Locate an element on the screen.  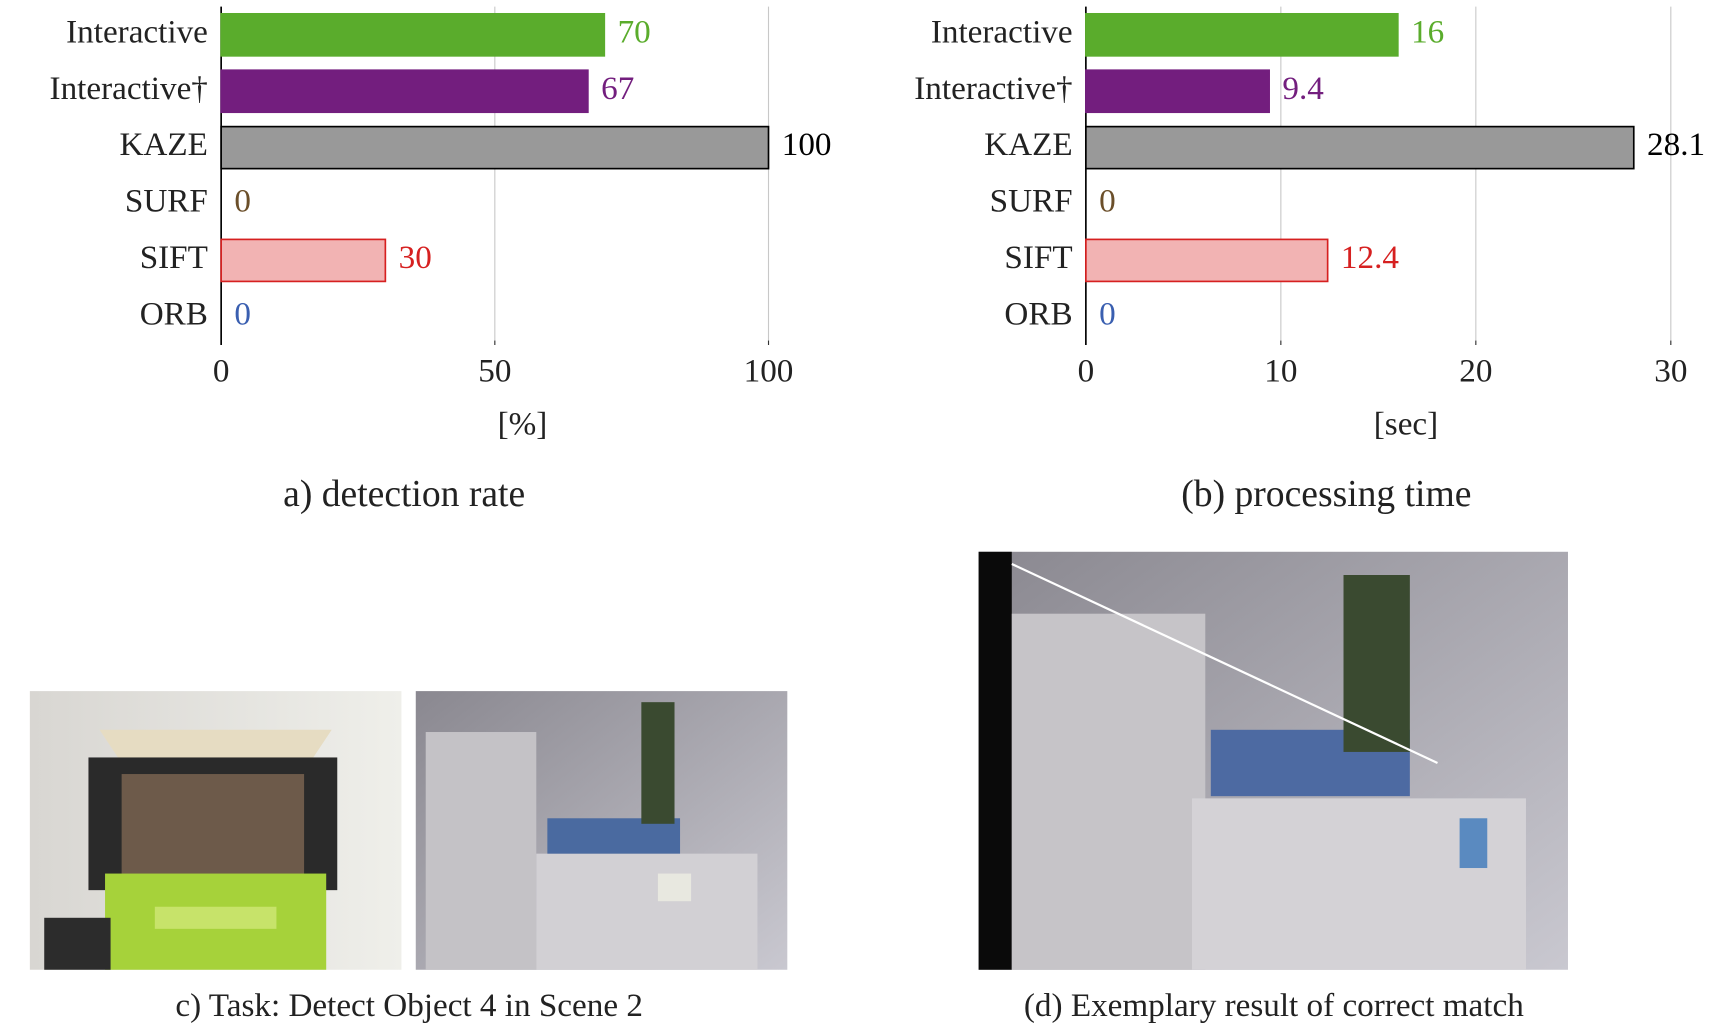
panel-caption: c) Task: Detect Object 4 in Scene 2 is located at coordinates (409, 1005).